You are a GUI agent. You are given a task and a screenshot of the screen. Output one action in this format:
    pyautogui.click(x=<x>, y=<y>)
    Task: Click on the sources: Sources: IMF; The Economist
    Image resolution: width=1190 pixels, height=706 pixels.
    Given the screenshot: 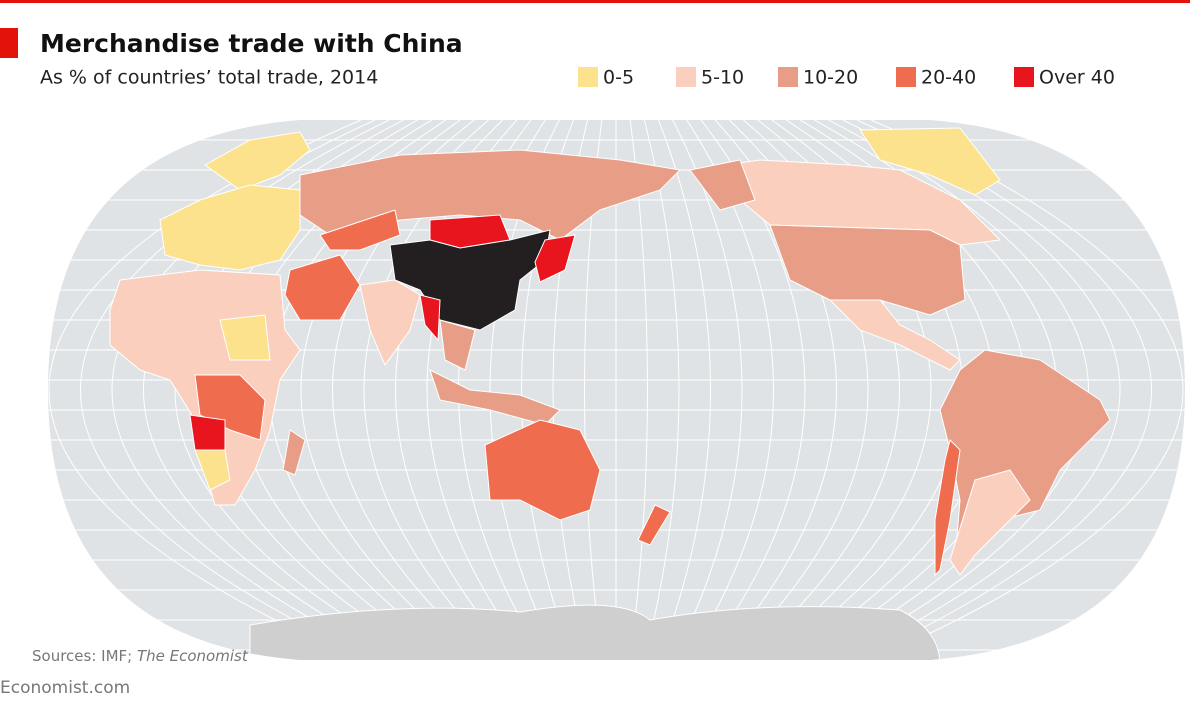 What is the action you would take?
    pyautogui.click(x=140, y=656)
    